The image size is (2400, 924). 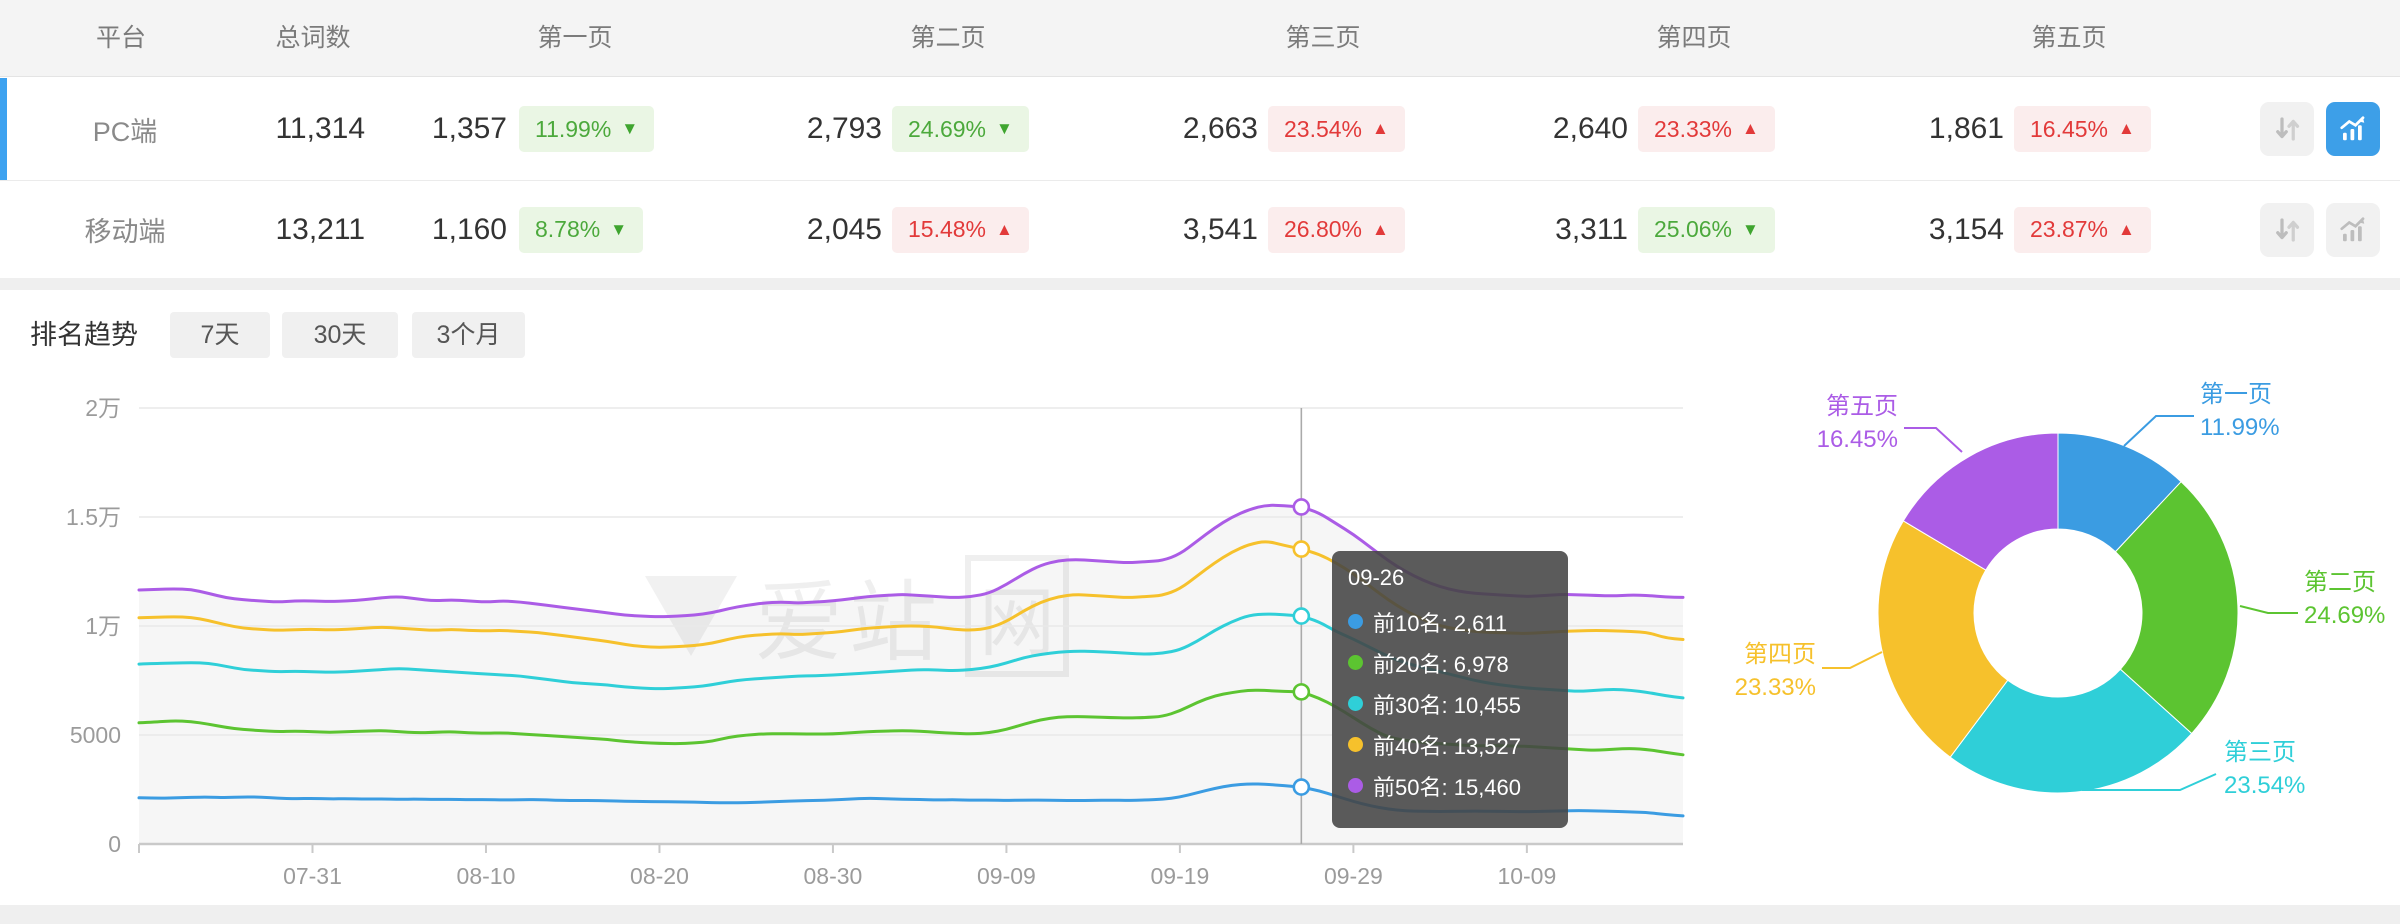 What do you see at coordinates (1526, 876) in the screenshot?
I see `x-axis-label: 10-09` at bounding box center [1526, 876].